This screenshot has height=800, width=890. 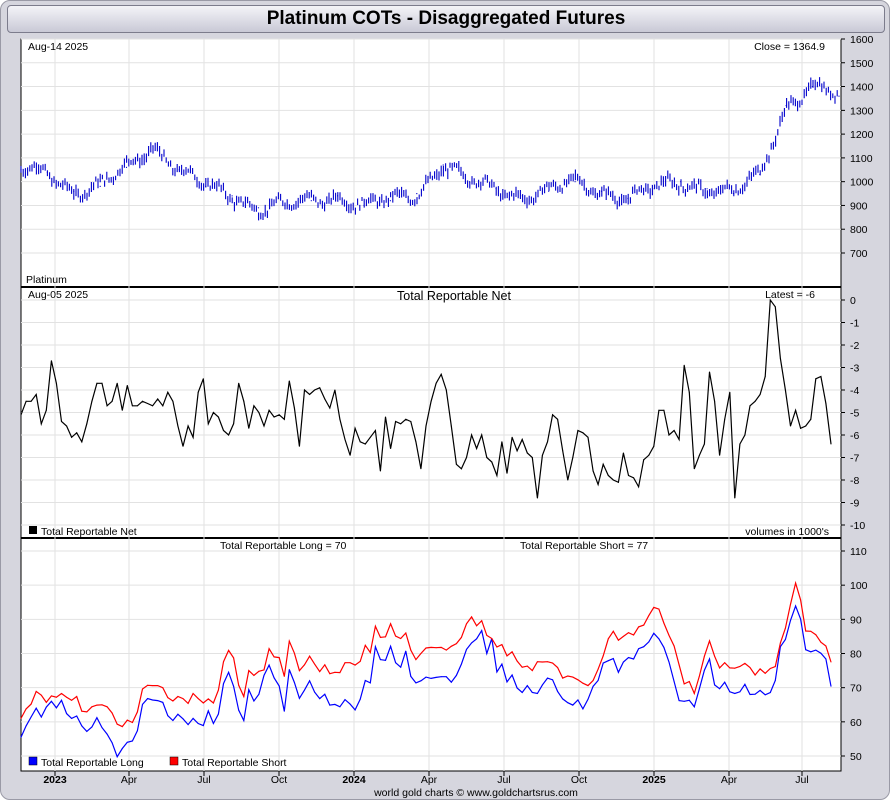 What do you see at coordinates (454, 296) in the screenshot?
I see `net-title: Total Reportable Net` at bounding box center [454, 296].